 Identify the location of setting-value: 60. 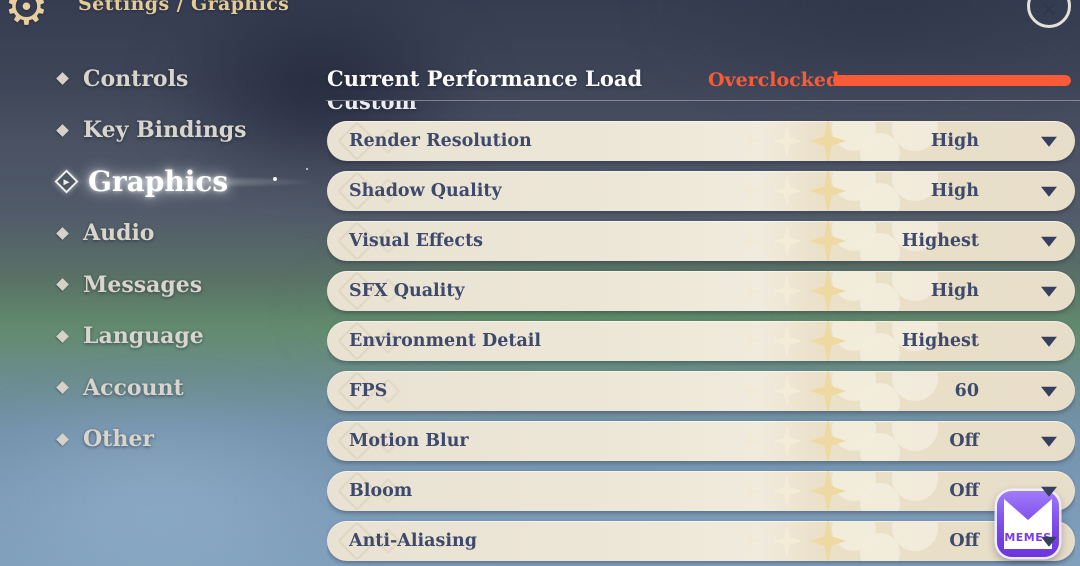
(966, 391).